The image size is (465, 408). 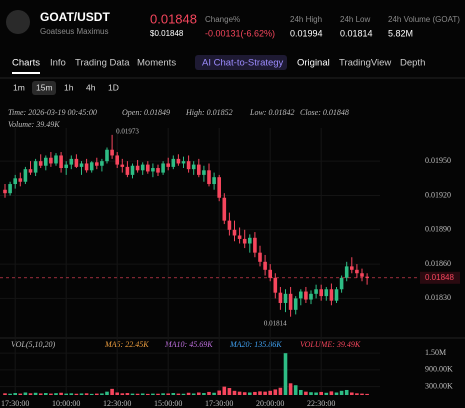 I want to click on view-tab: Depth, so click(x=412, y=63).